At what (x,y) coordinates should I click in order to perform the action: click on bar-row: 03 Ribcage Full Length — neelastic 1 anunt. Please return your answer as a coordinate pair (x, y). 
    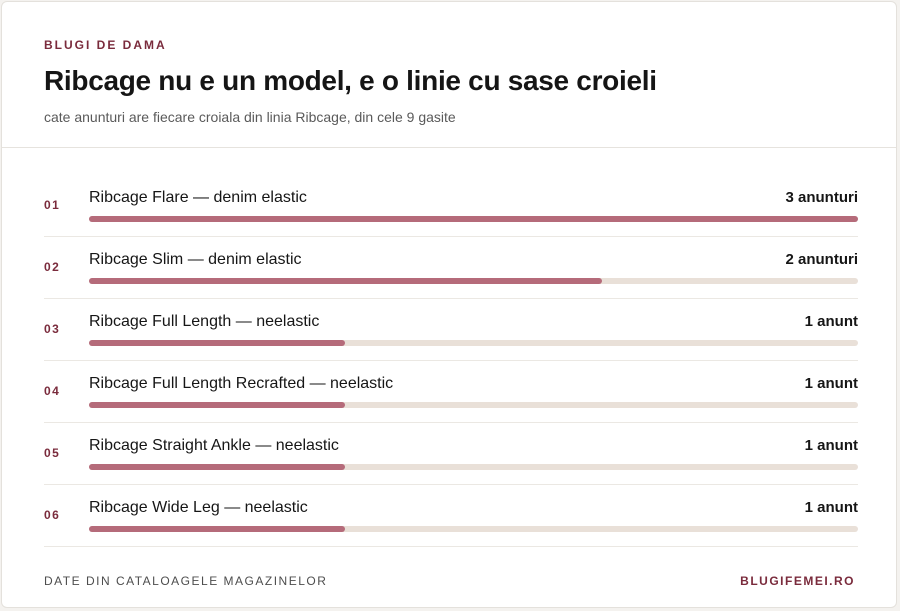
    Looking at the image, I should click on (451, 330).